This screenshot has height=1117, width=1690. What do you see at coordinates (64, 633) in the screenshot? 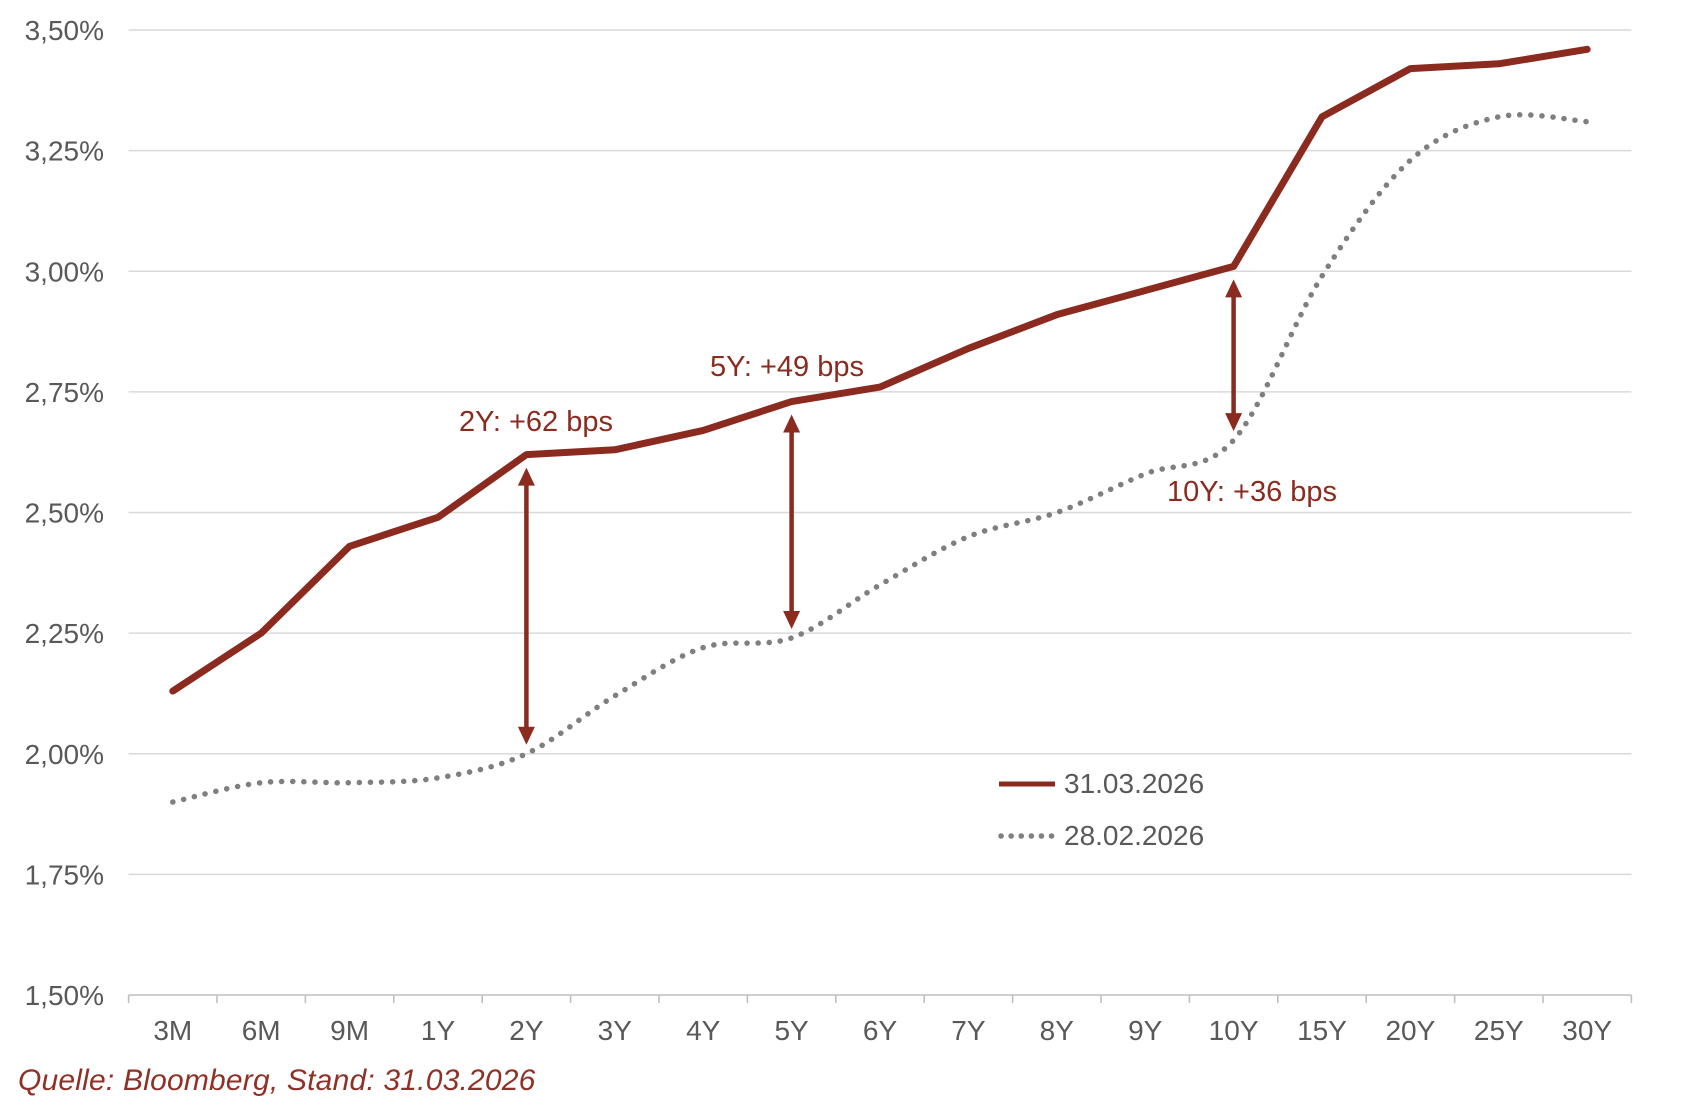
I see `y-axis-label: 2,25%` at bounding box center [64, 633].